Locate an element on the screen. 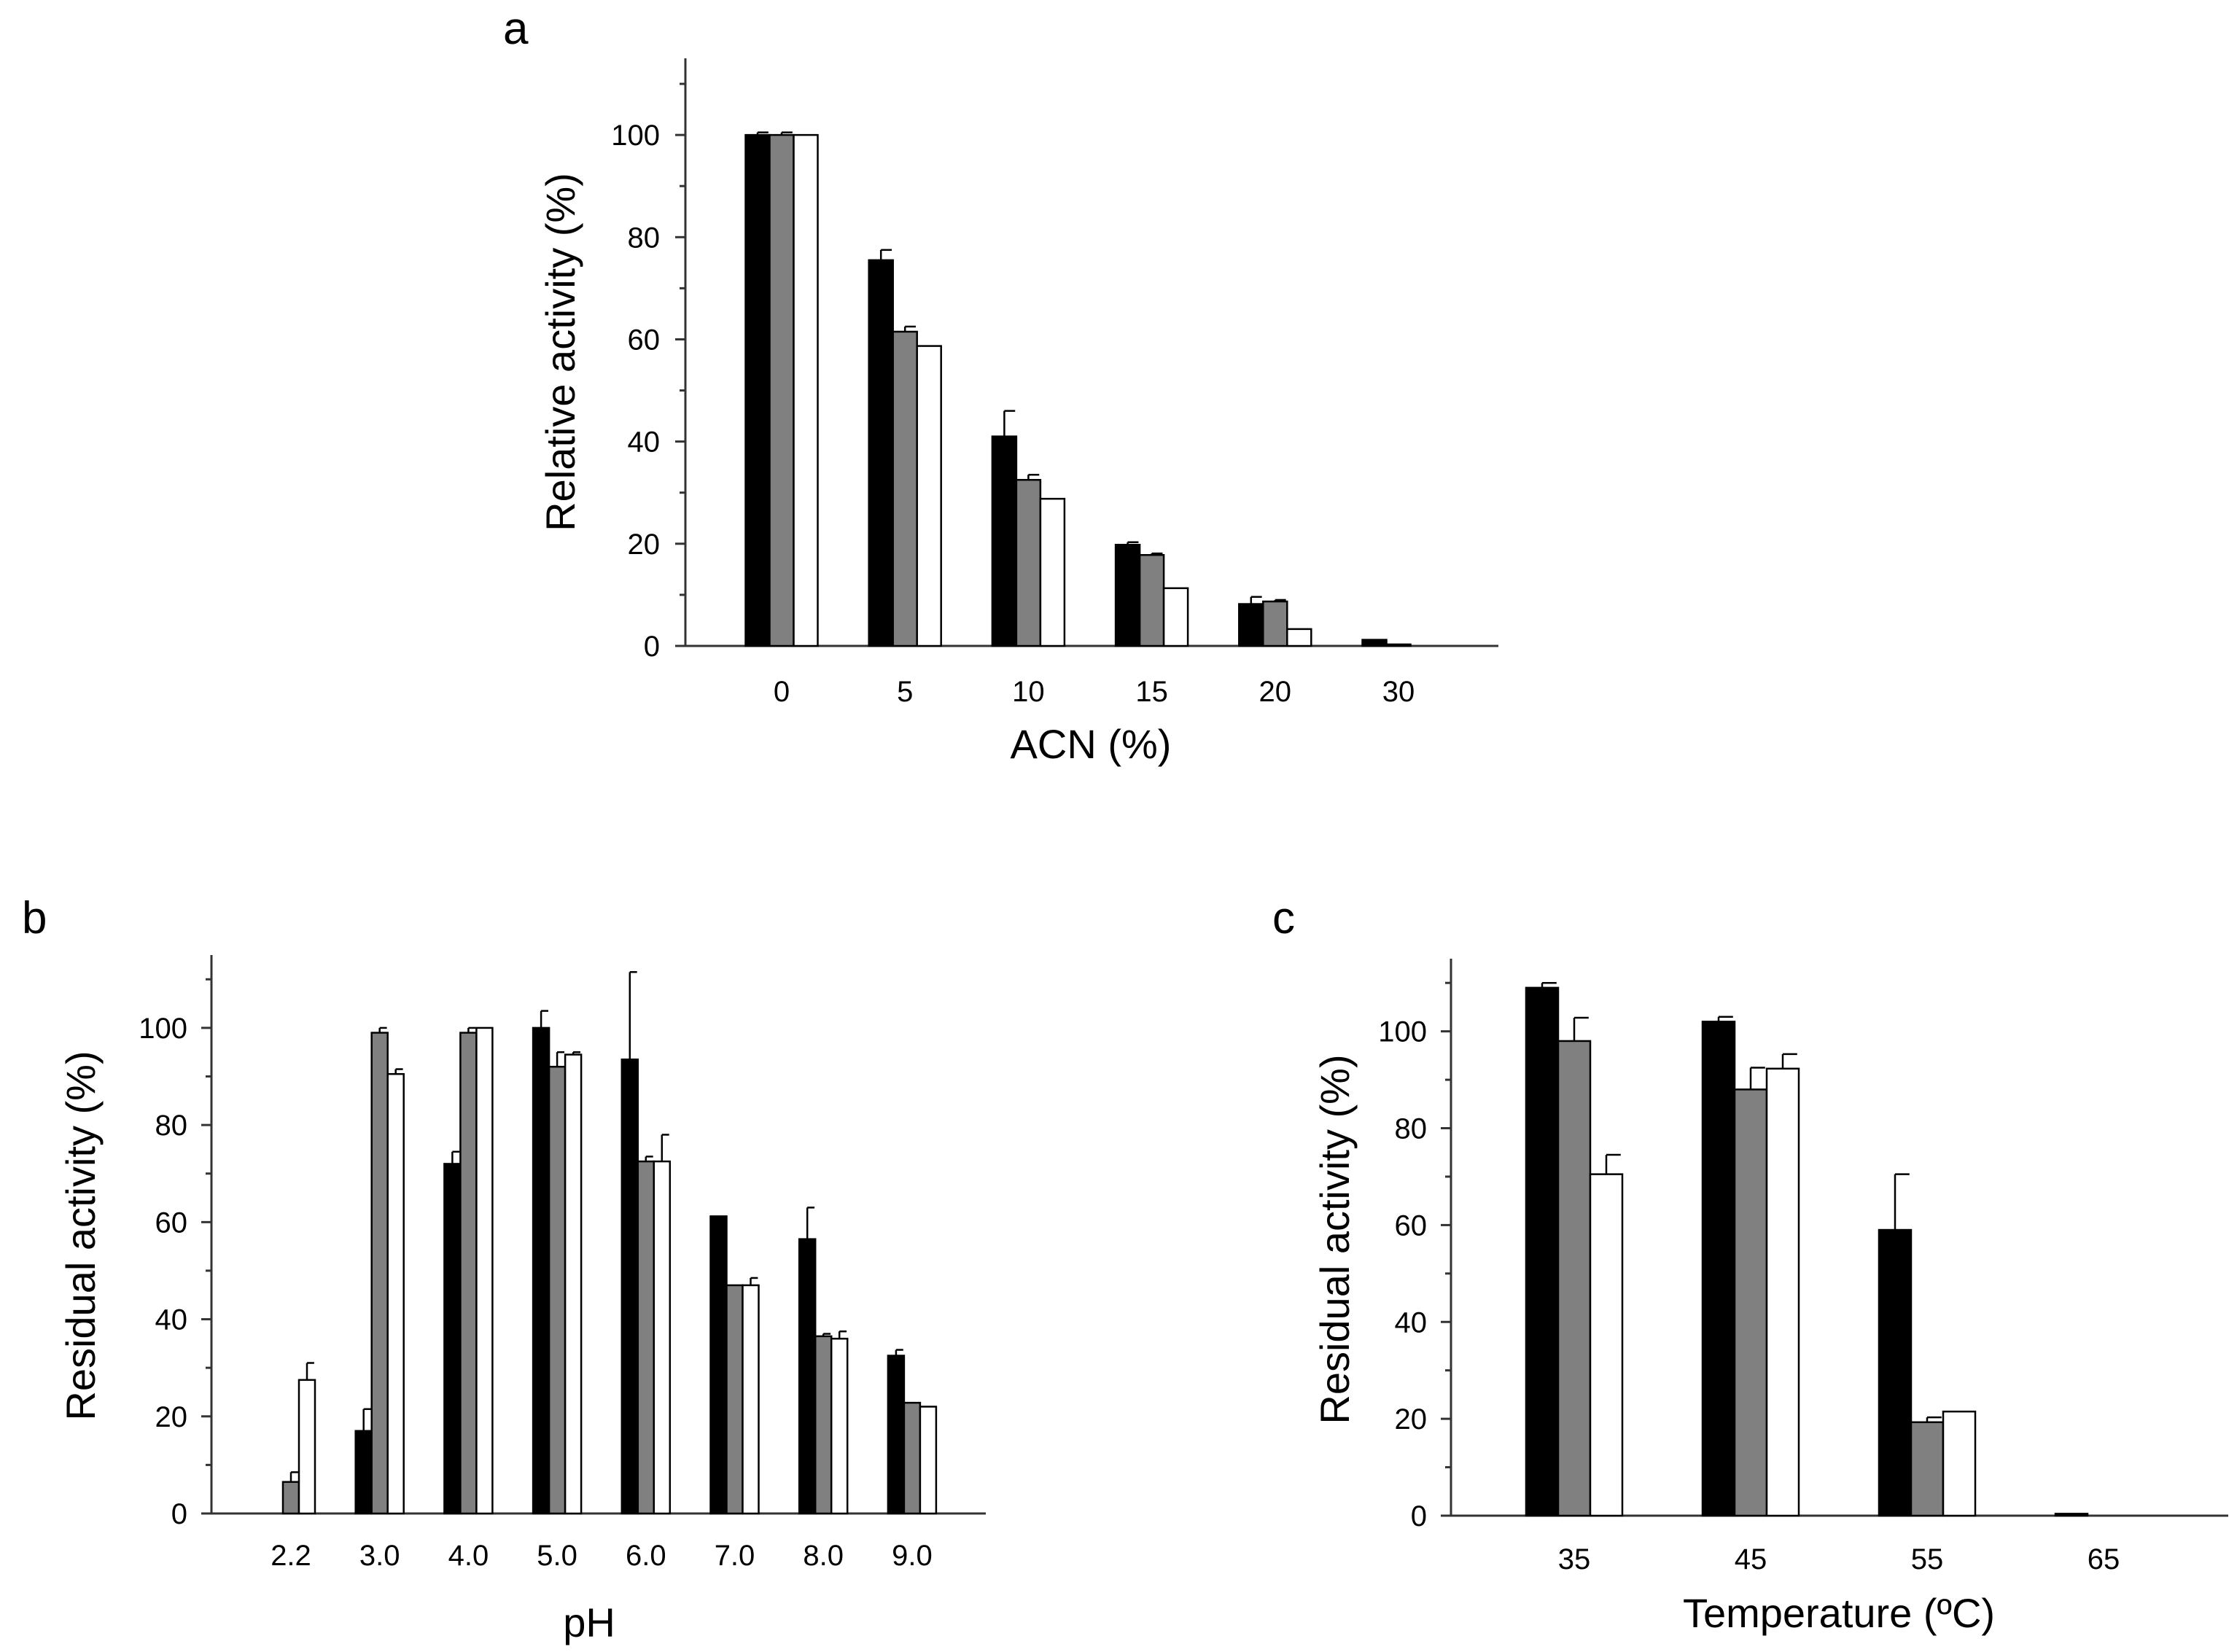 Image resolution: width=2237 pixels, height=1652 pixels. x-axis-title: pH is located at coordinates (589, 1622).